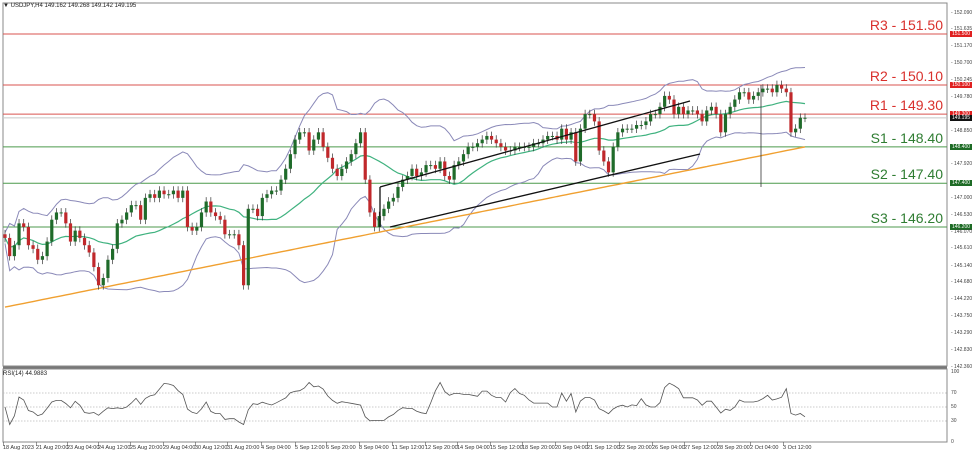 The image size is (977, 456). What do you see at coordinates (906, 218) in the screenshot?
I see `level-label-s3: S3 - 146.20` at bounding box center [906, 218].